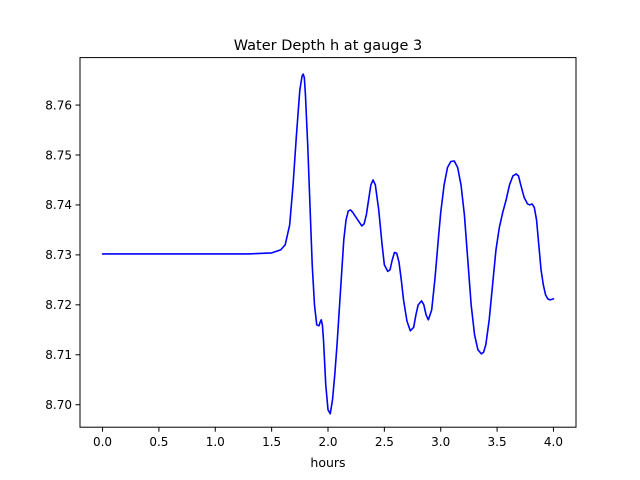 This screenshot has height=480, width=640. Describe the element at coordinates (58, 255) in the screenshot. I see `y-tick-label: 8.73` at that location.